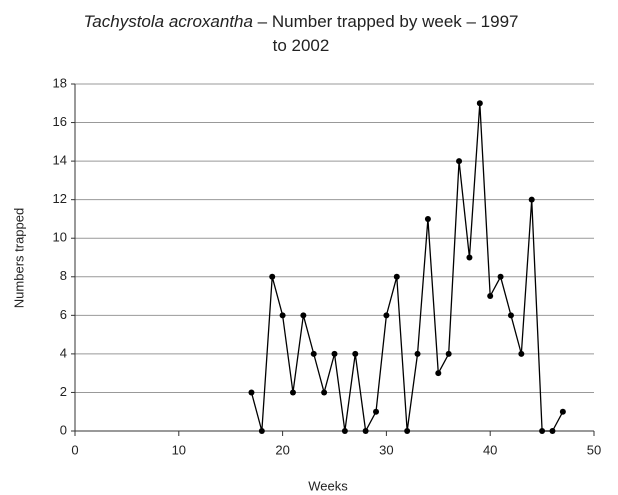 This screenshot has width=618, height=495. Describe the element at coordinates (179, 449) in the screenshot. I see `x-tick-label: 10` at that location.